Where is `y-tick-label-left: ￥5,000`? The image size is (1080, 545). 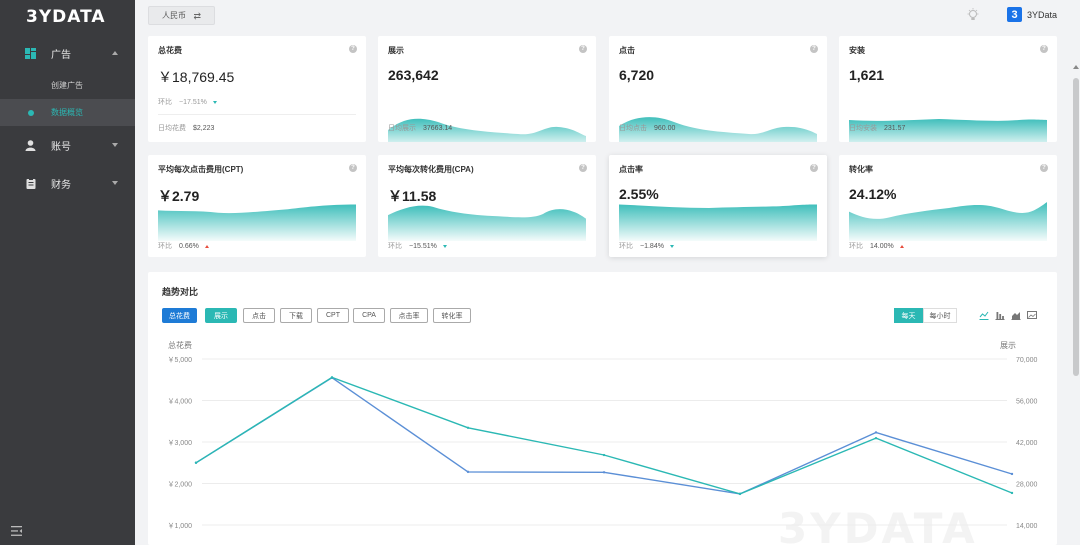 y-tick-label-left: ￥5,000 is located at coordinates (179, 360).